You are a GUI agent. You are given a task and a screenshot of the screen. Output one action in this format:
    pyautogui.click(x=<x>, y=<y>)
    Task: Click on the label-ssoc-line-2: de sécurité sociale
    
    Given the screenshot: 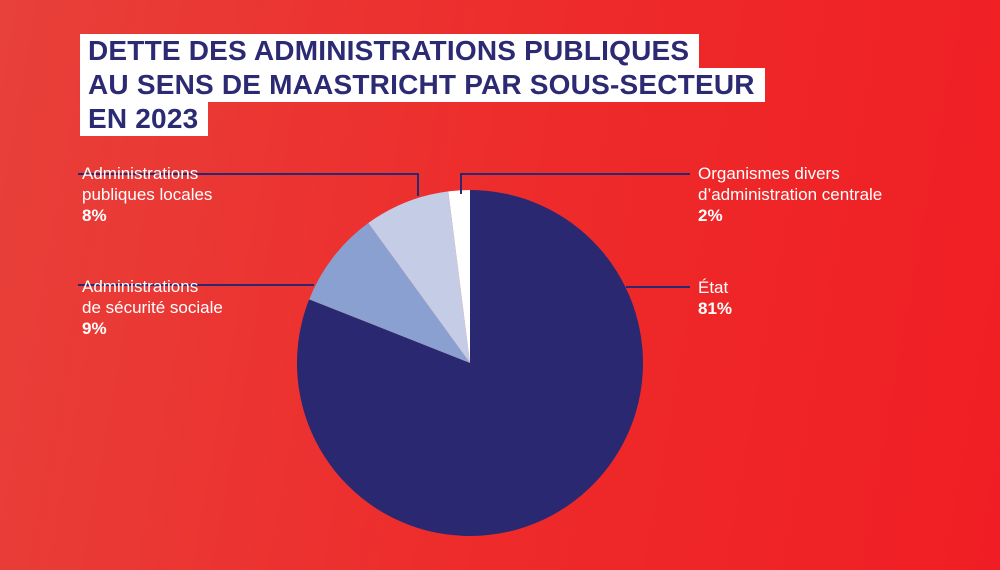 What is the action you would take?
    pyautogui.click(x=152, y=307)
    